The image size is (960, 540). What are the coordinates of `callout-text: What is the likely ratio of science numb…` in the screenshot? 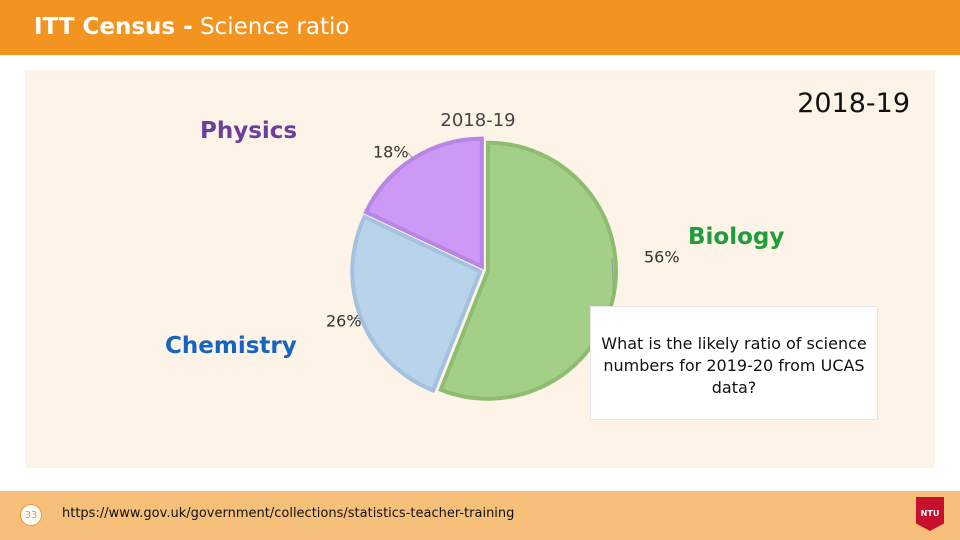 It's located at (734, 365).